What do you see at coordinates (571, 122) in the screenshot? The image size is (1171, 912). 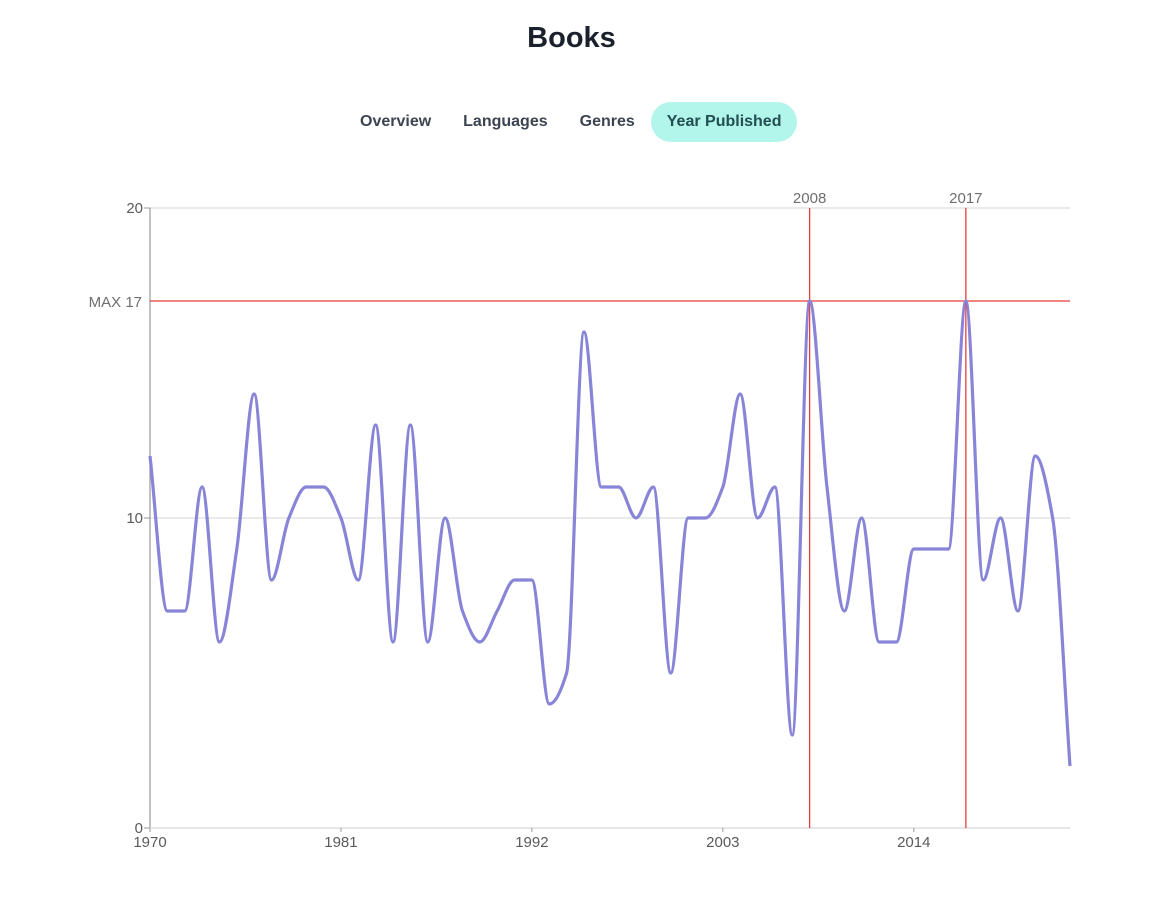 I see `tab-bar: Overview Languages Genres Year Published` at bounding box center [571, 122].